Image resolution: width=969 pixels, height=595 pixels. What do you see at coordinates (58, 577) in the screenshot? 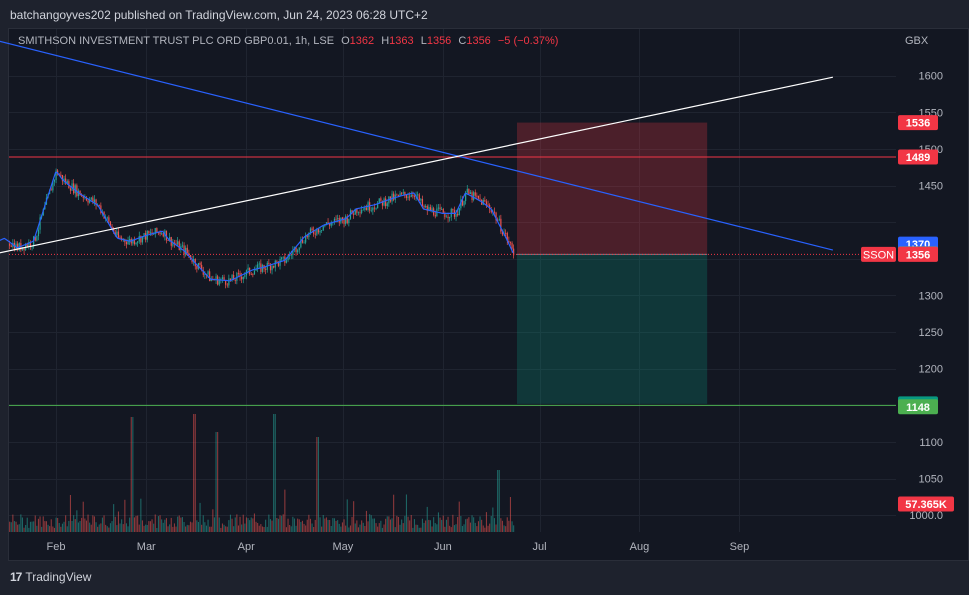
I see `tradingview-brand: TradingView` at bounding box center [58, 577].